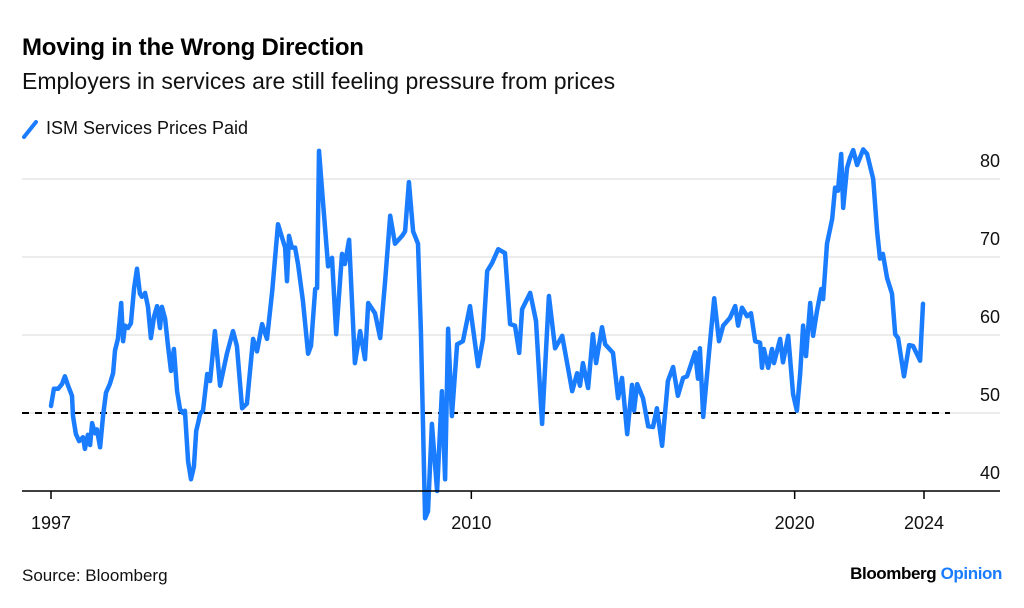  Describe the element at coordinates (990, 473) in the screenshot. I see `y-tick-label: 40` at that location.